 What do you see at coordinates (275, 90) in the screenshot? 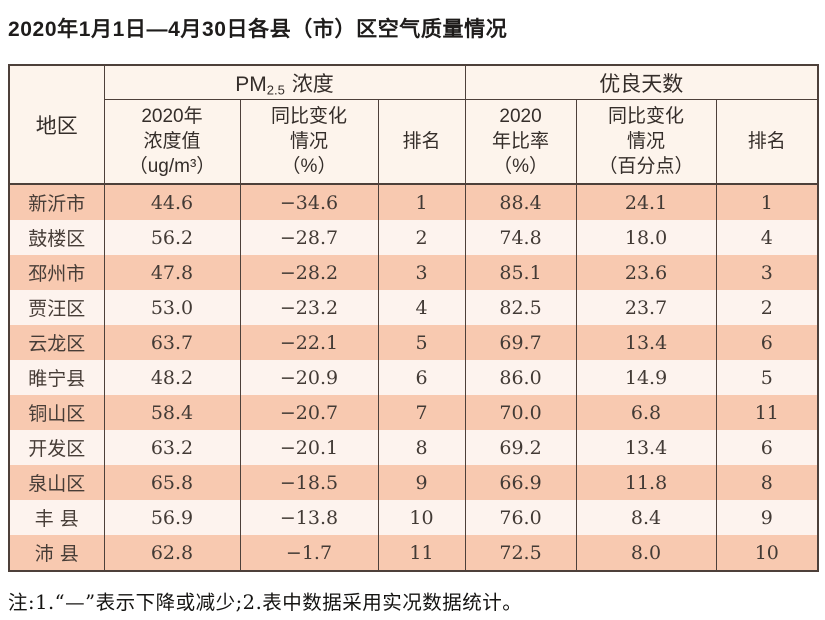
I see `pm25-label-subscript: 2.5` at bounding box center [275, 90].